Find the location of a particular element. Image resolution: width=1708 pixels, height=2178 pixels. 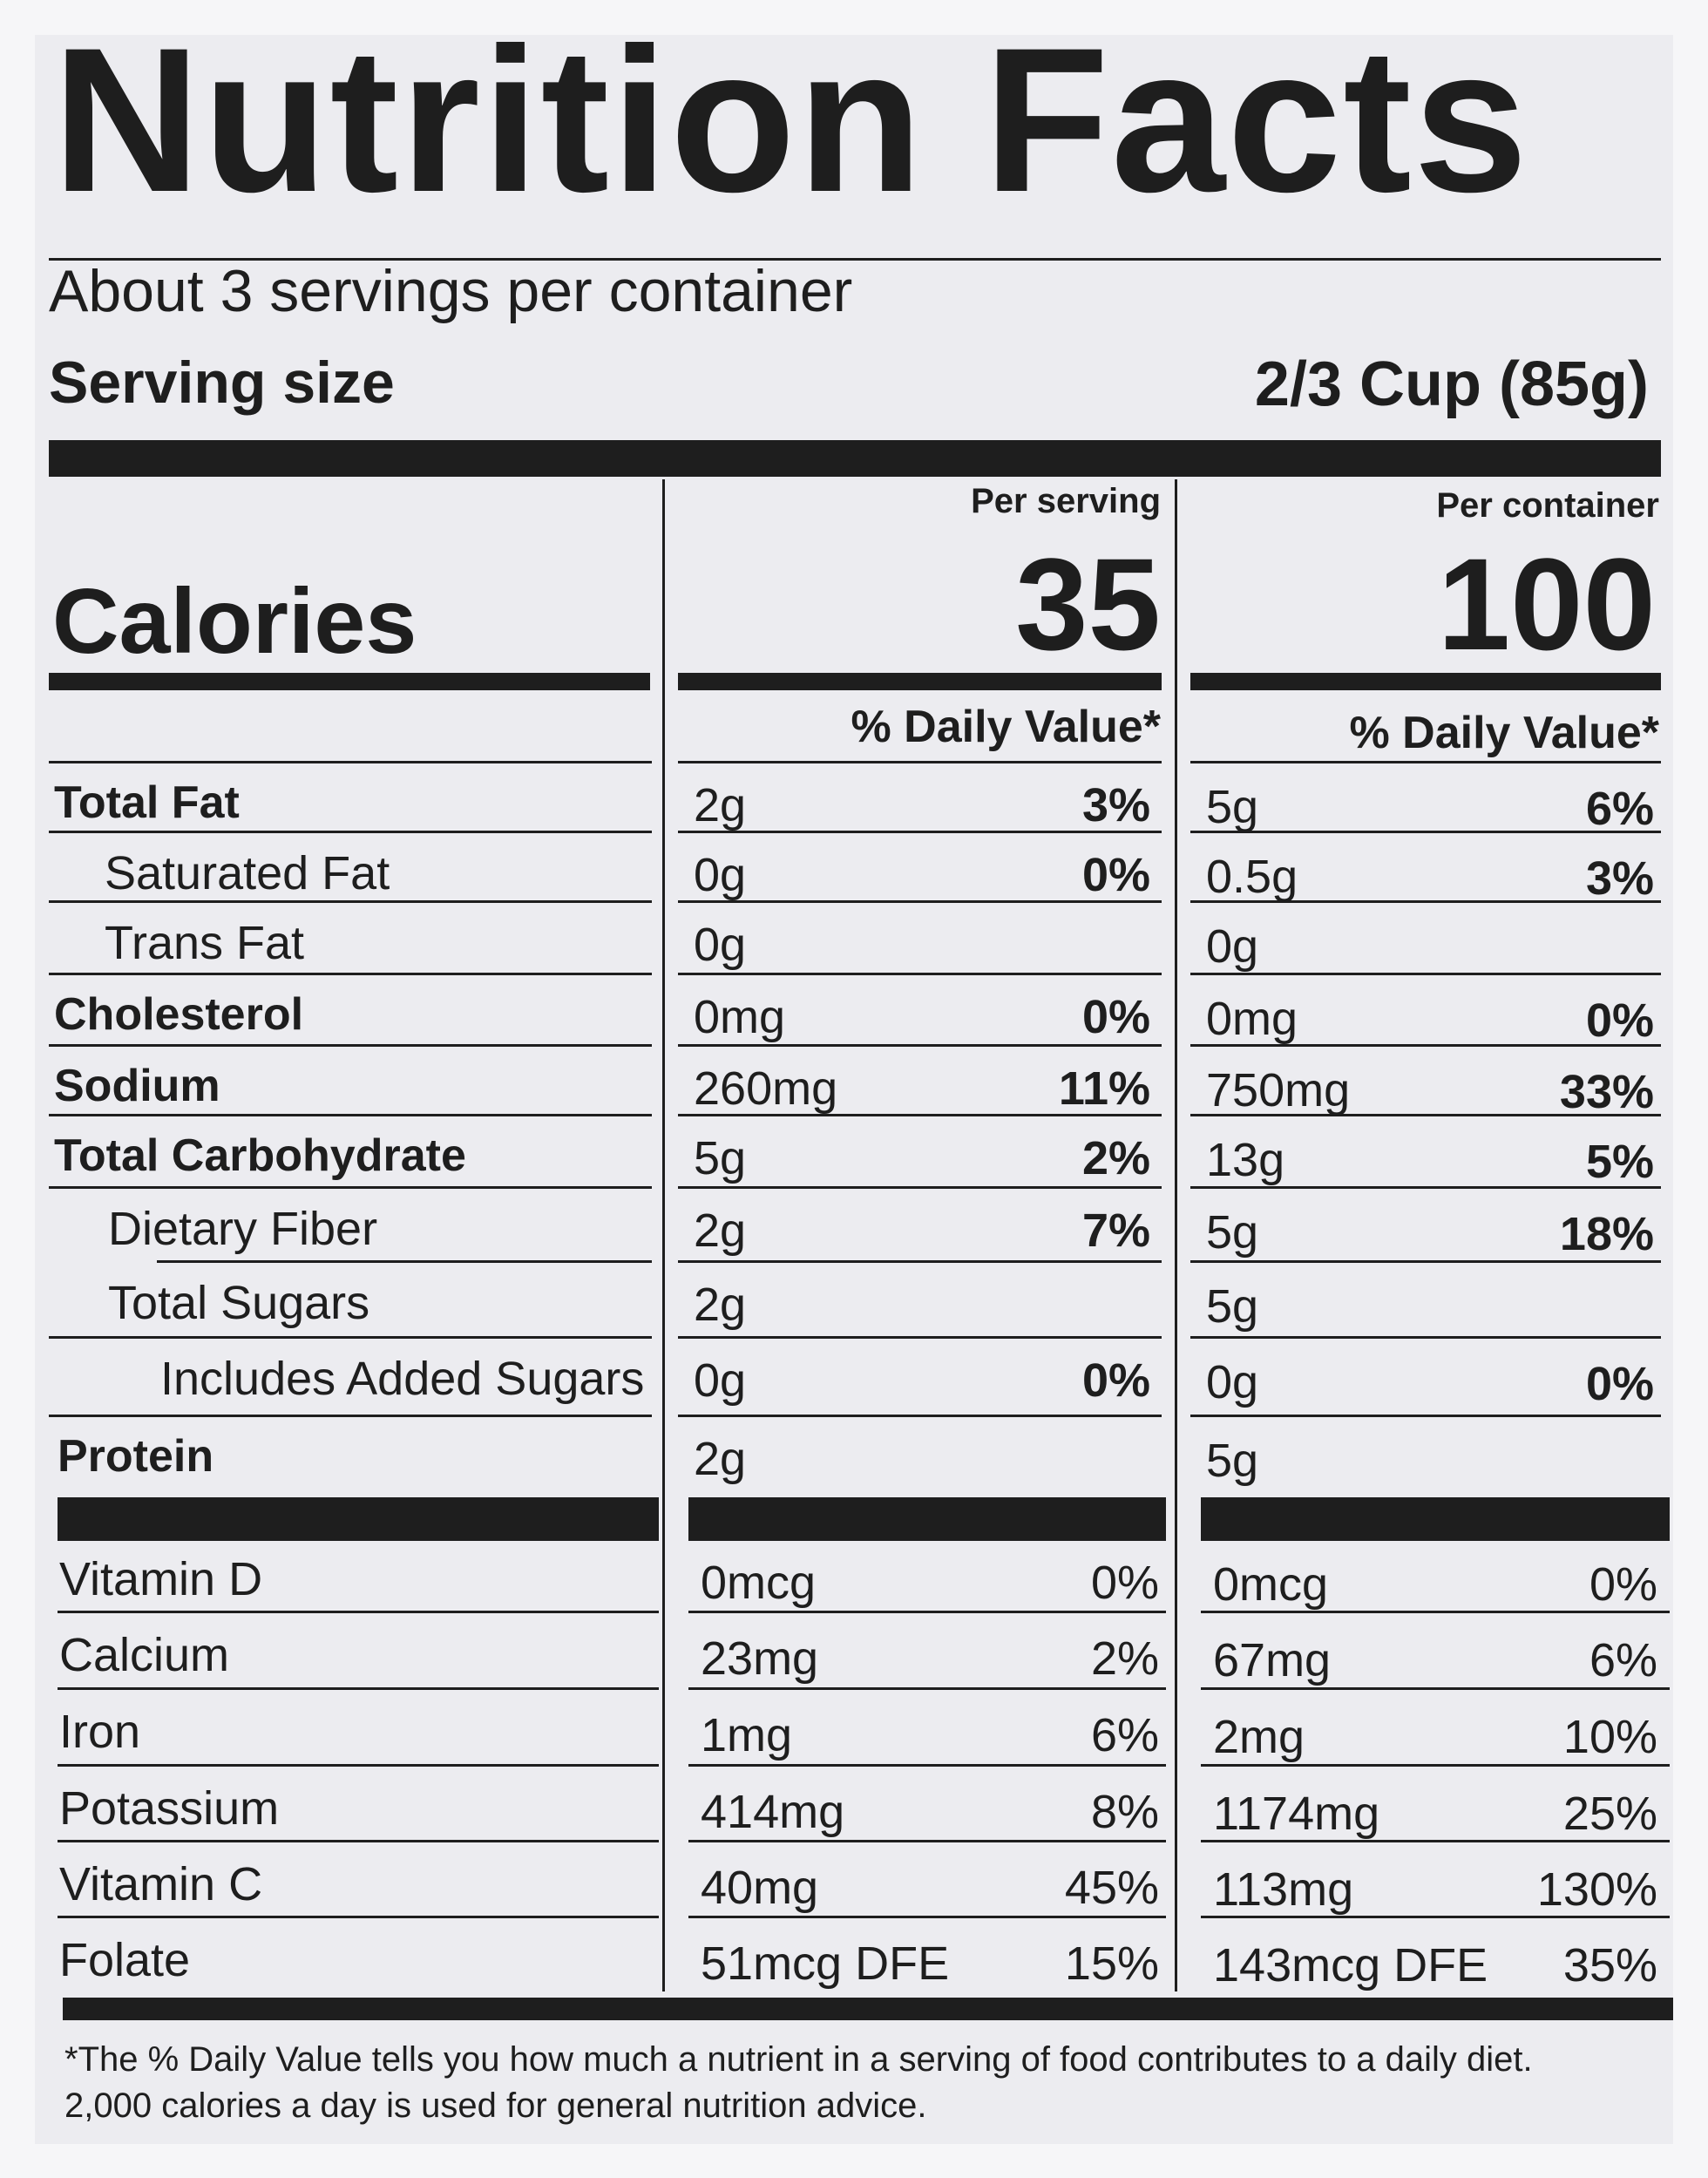

container-amount: 5g is located at coordinates (1232, 1306).